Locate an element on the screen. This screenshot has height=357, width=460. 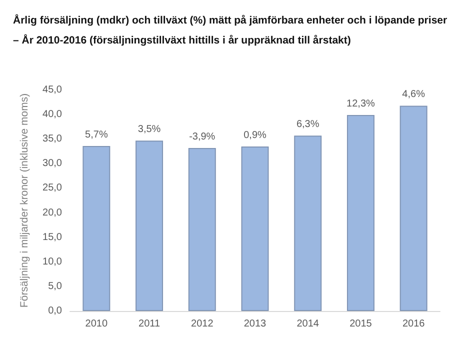
y-tick-label: 25,0 is located at coordinates (52, 188).